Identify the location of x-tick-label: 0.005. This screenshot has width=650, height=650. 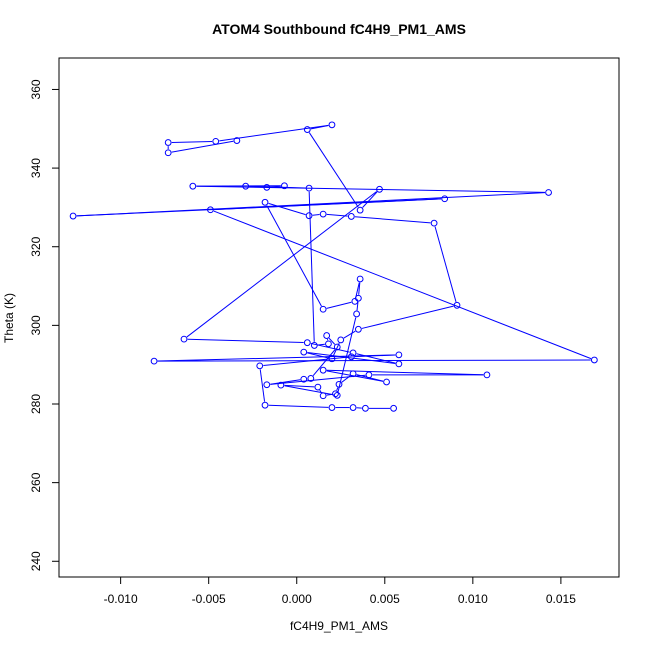
(385, 599).